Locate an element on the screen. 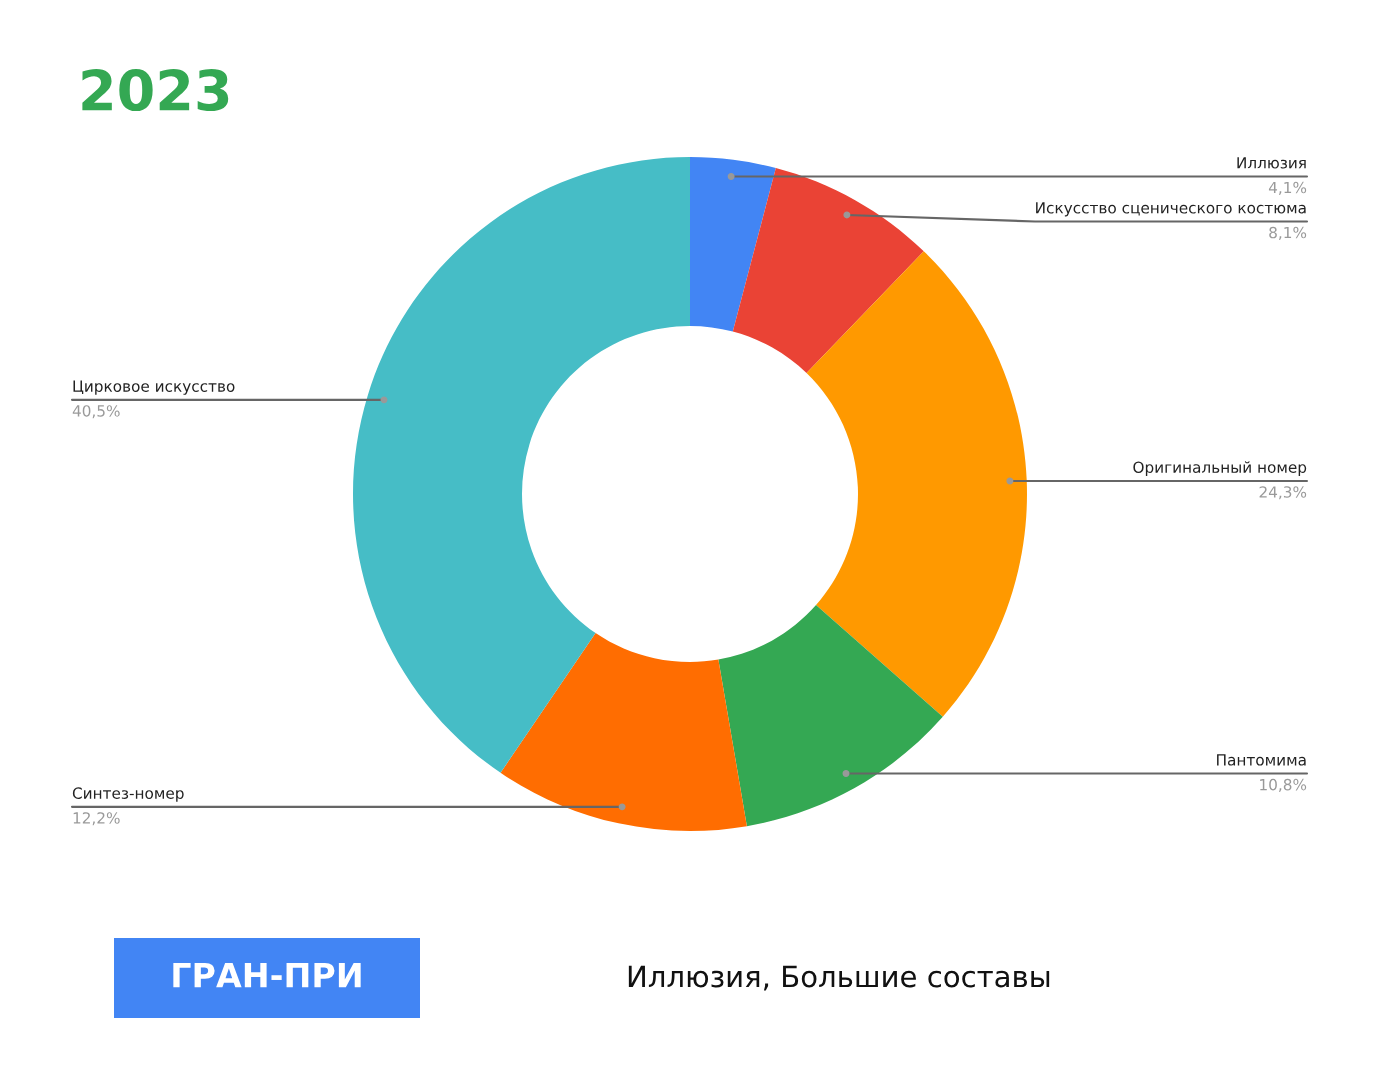  data-label: 10,8% is located at coordinates (1283, 785).